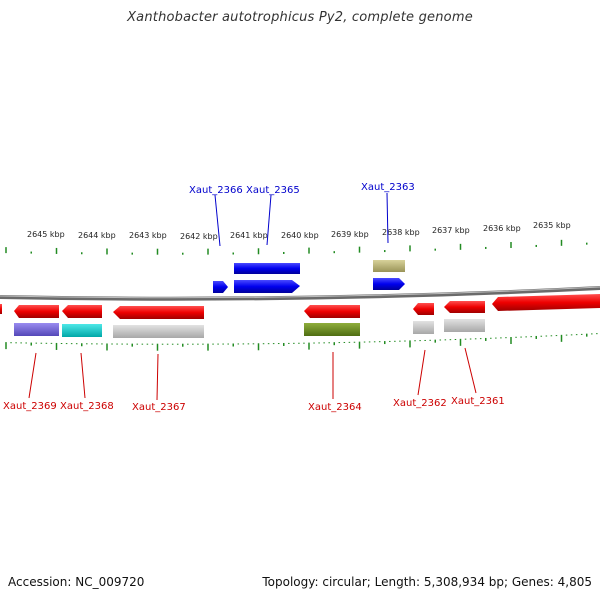 This screenshot has height=600, width=600. Describe the element at coordinates (451, 230) in the screenshot. I see `kbp-label: 2637 kbp` at that location.